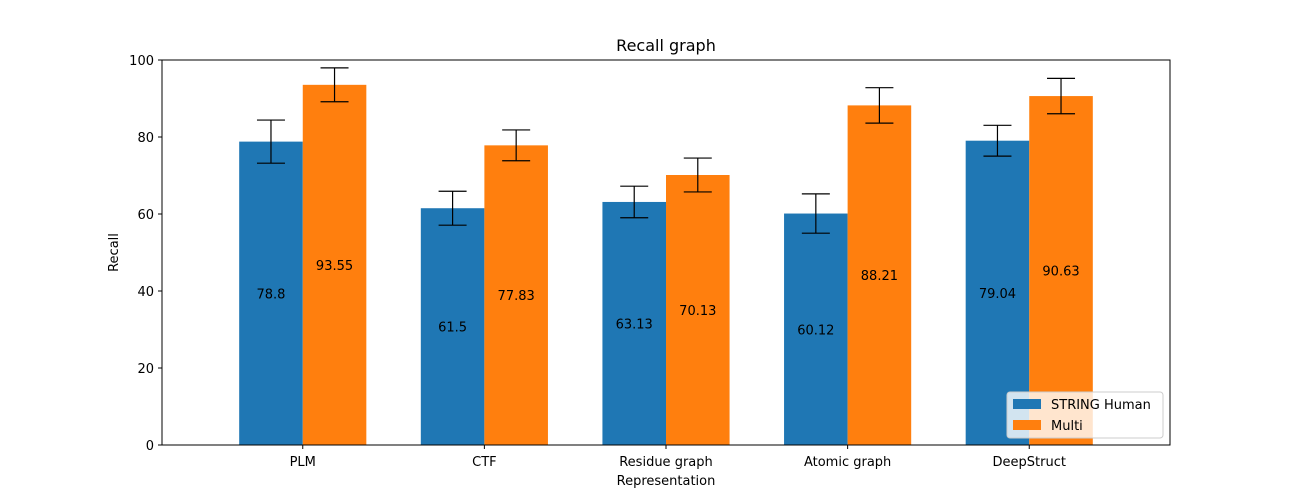  What do you see at coordinates (997, 294) in the screenshot?
I see `data-label: 79.04` at bounding box center [997, 294].